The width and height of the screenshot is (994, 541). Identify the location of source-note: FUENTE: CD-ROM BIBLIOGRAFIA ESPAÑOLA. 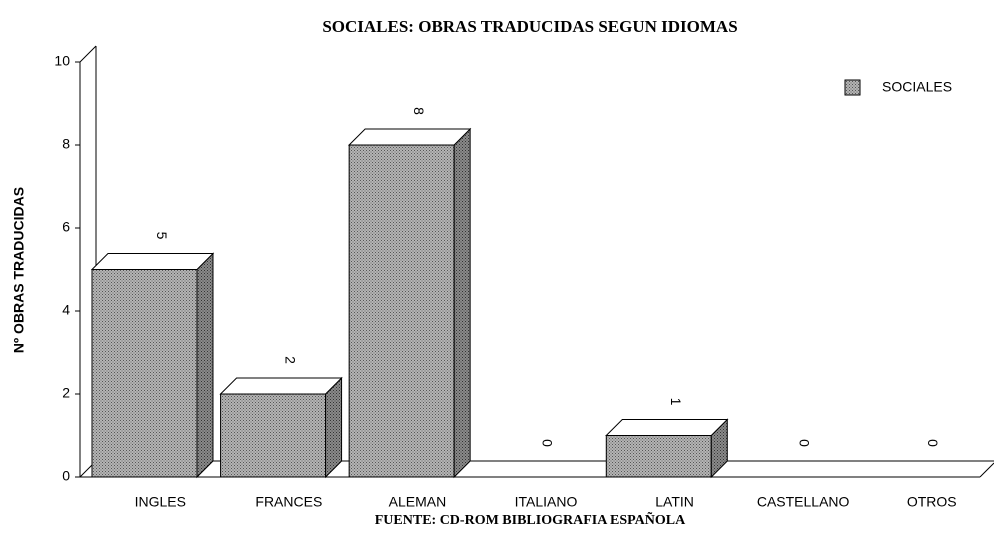
(530, 519).